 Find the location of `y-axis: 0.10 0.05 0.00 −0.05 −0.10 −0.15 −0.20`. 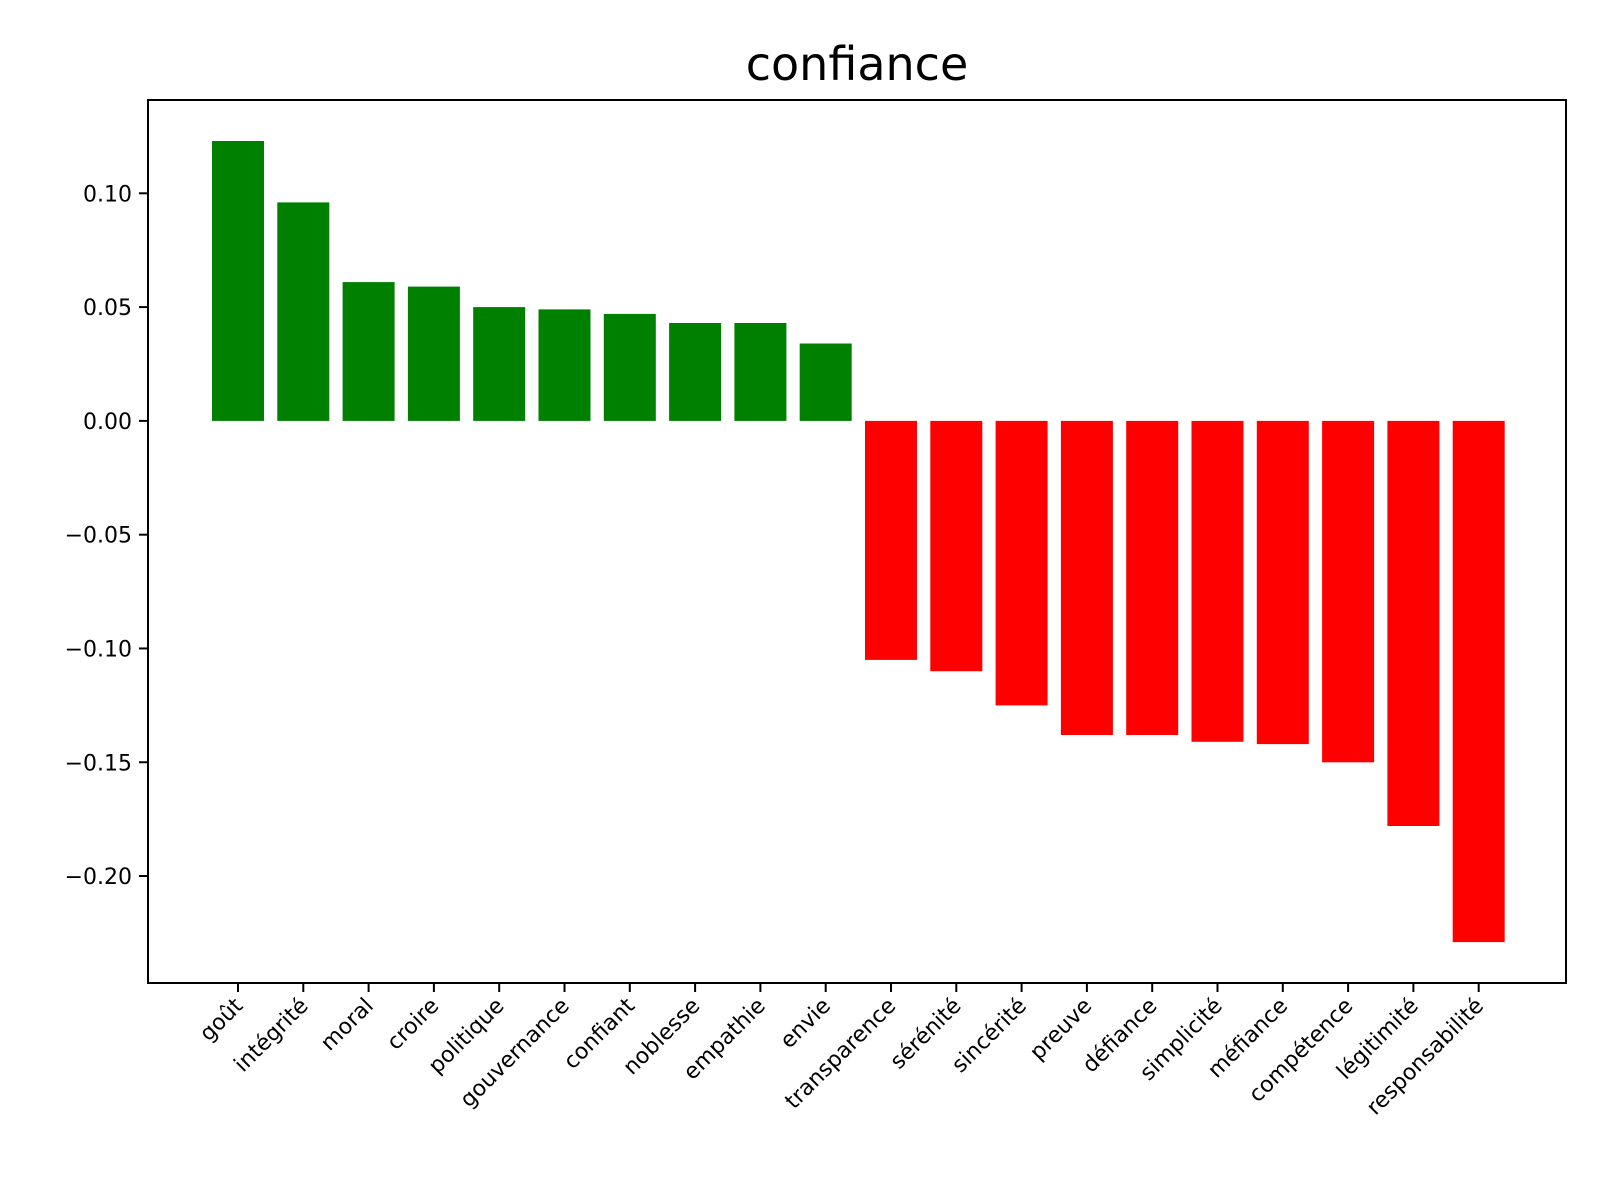

y-axis: 0.10 0.05 0.00 −0.05 −0.10 −0.15 −0.20 is located at coordinates (106, 536).